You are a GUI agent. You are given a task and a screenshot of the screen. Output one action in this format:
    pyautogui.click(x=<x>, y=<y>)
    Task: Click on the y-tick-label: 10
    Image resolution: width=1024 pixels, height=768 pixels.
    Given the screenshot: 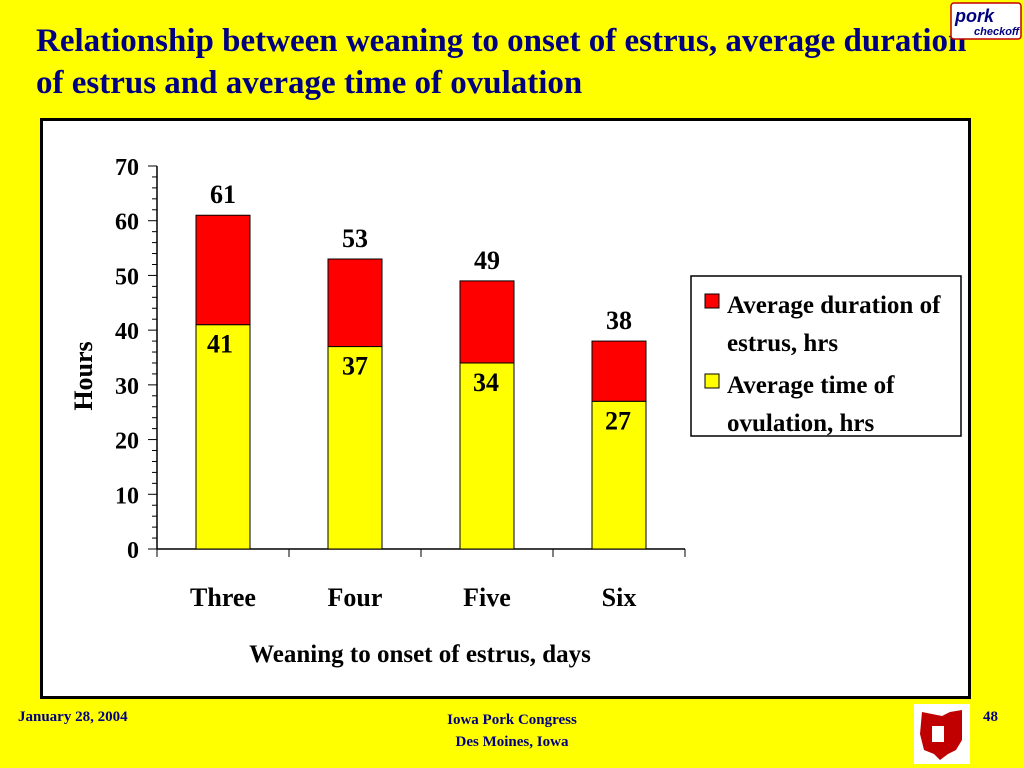 What is the action you would take?
    pyautogui.click(x=127, y=496)
    